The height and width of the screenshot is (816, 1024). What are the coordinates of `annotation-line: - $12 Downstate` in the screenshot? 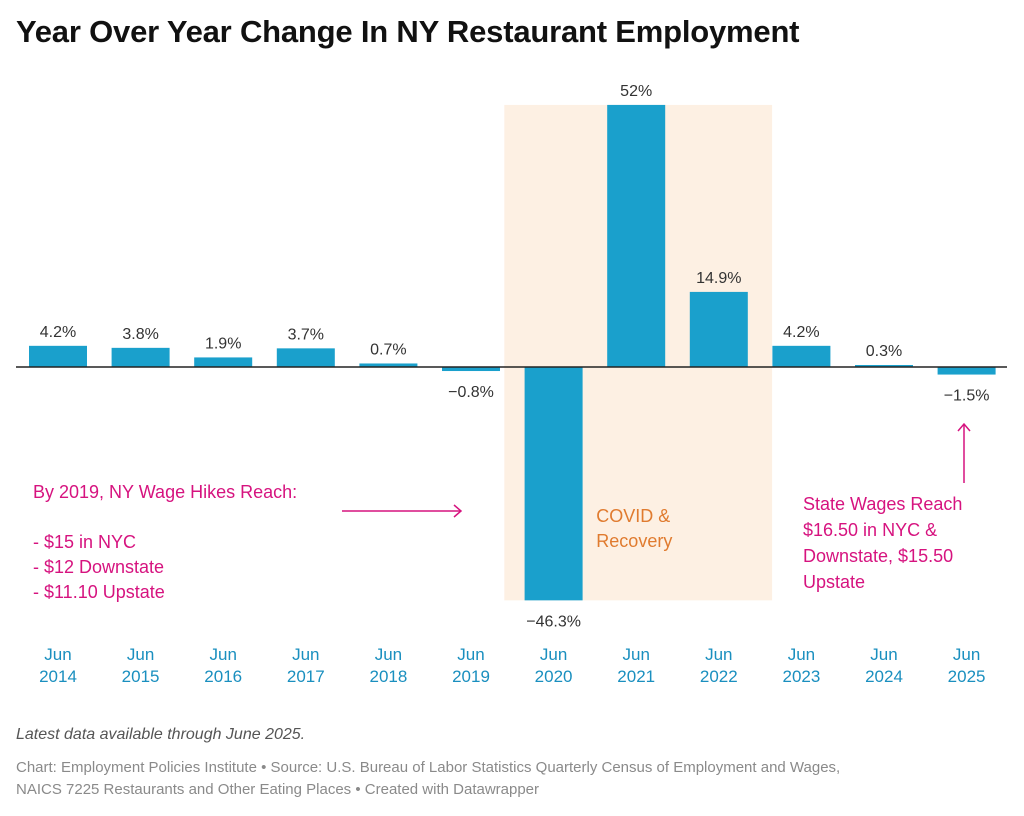 It's located at (98, 567).